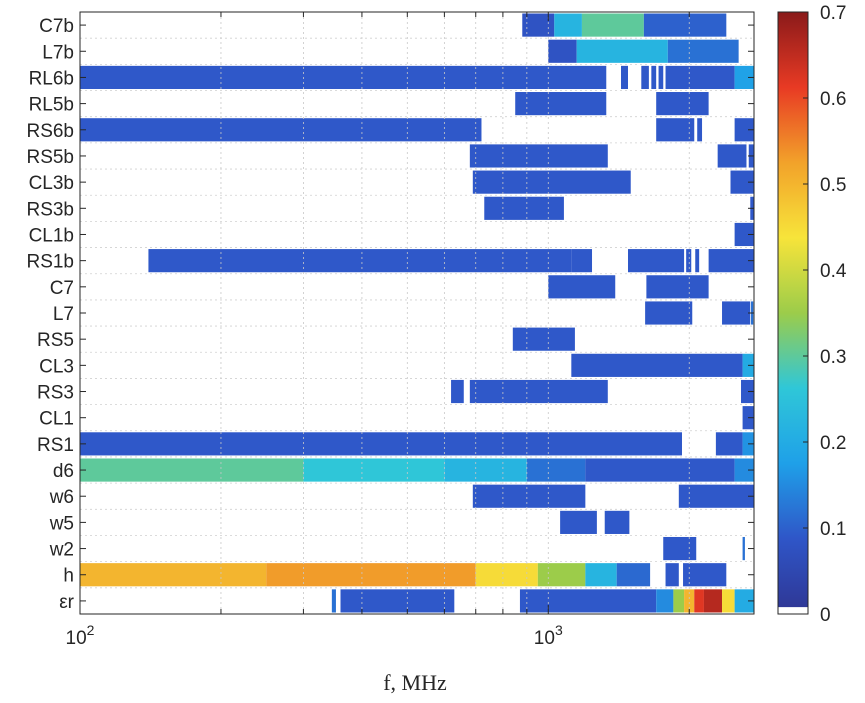 This screenshot has height=703, width=865. What do you see at coordinates (833, 271) in the screenshot?
I see `colorbar-tick-label-4: 0.4` at bounding box center [833, 271].